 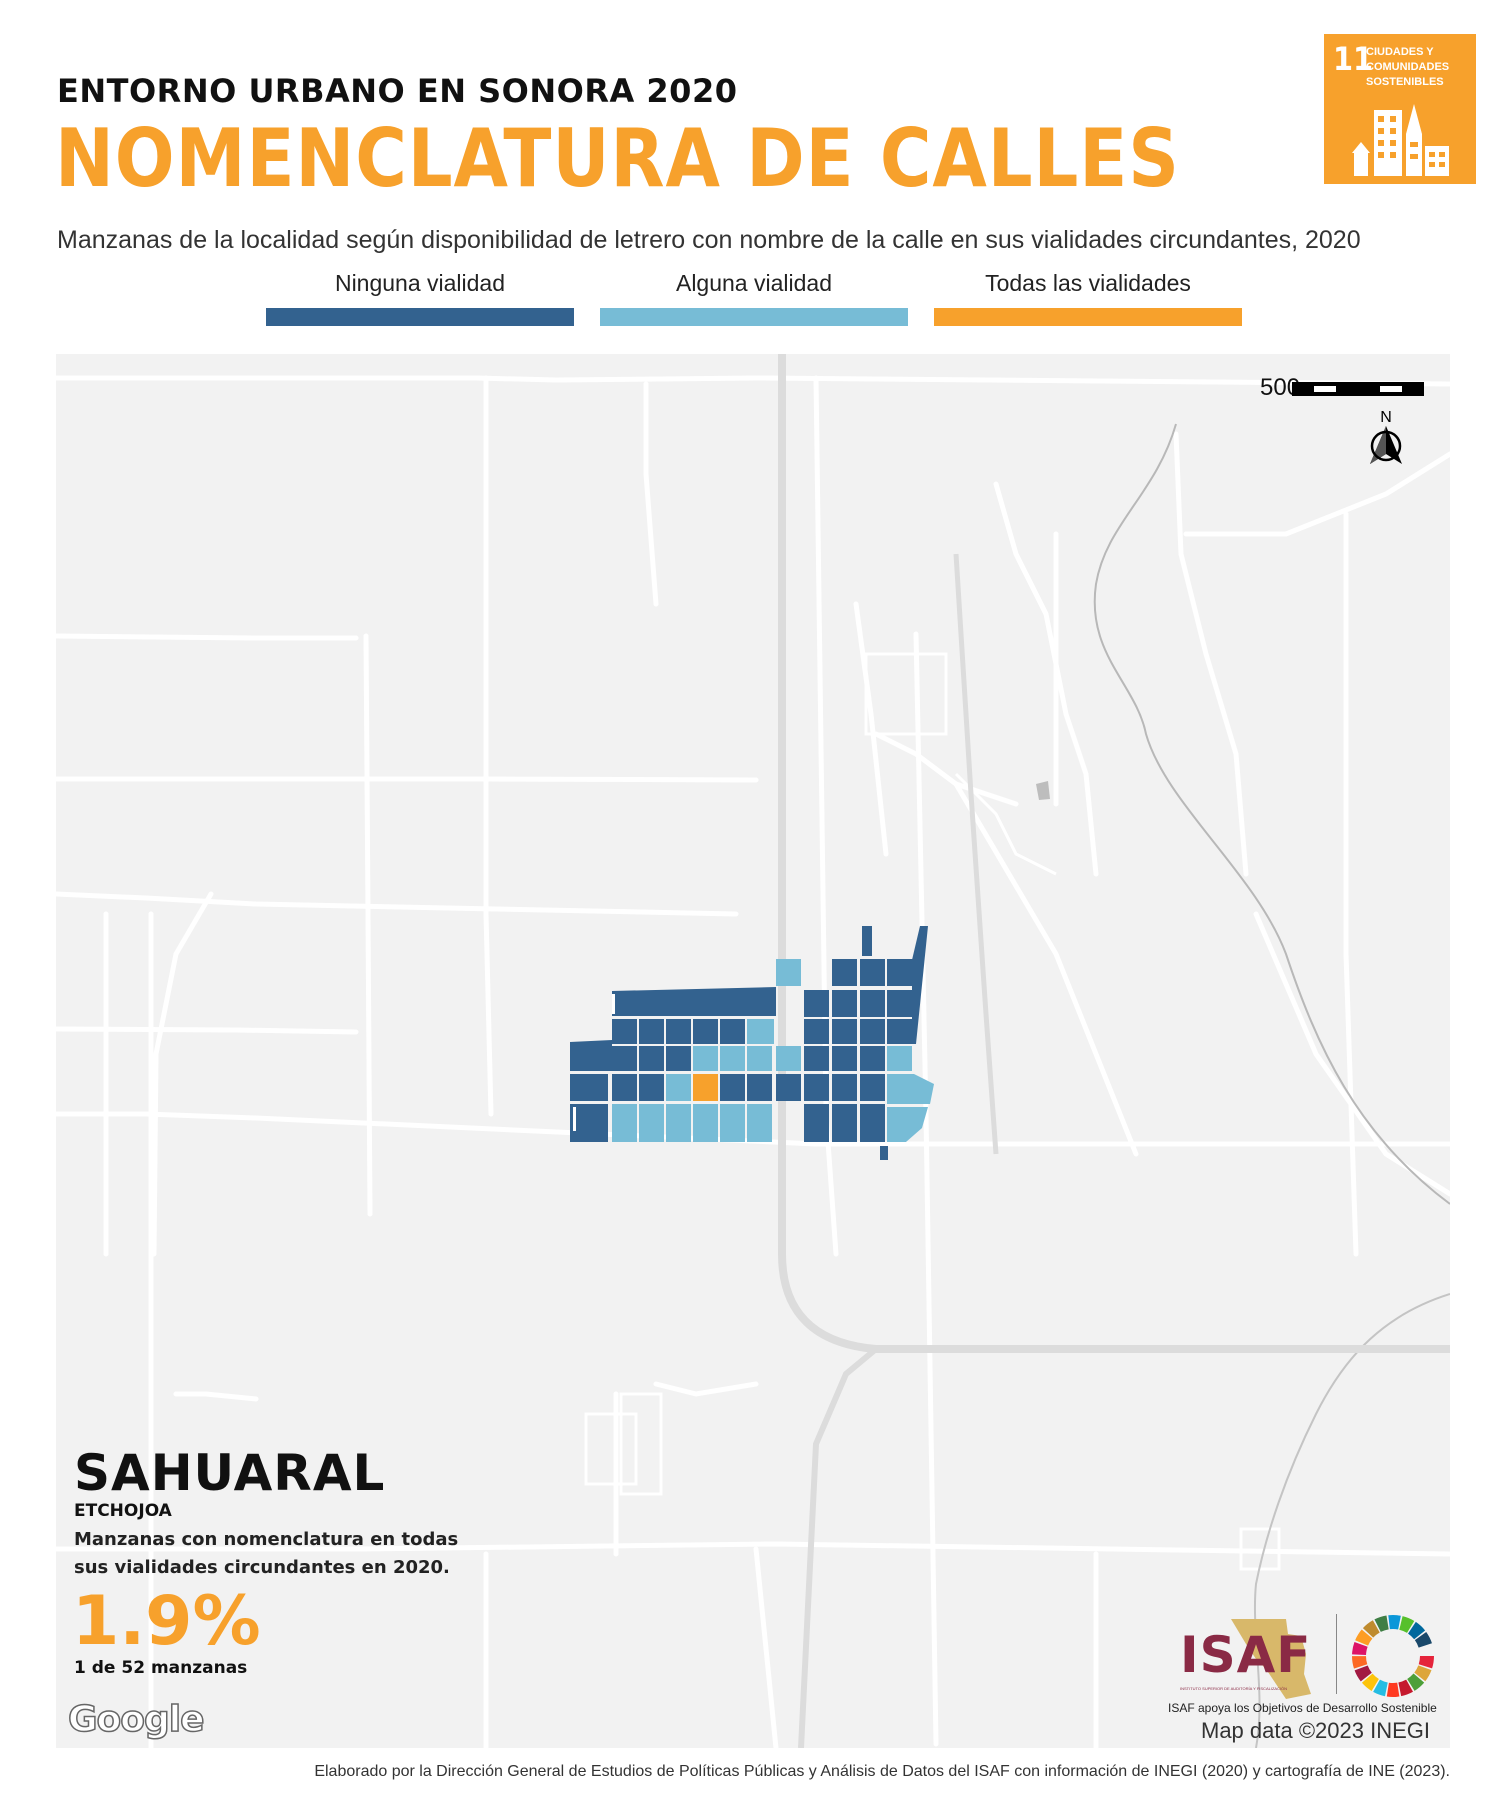 I want to click on sdg-11-badge: 11 CIUDADES Y COMUNIDADES SOSTENIBLES, so click(x=1400, y=109).